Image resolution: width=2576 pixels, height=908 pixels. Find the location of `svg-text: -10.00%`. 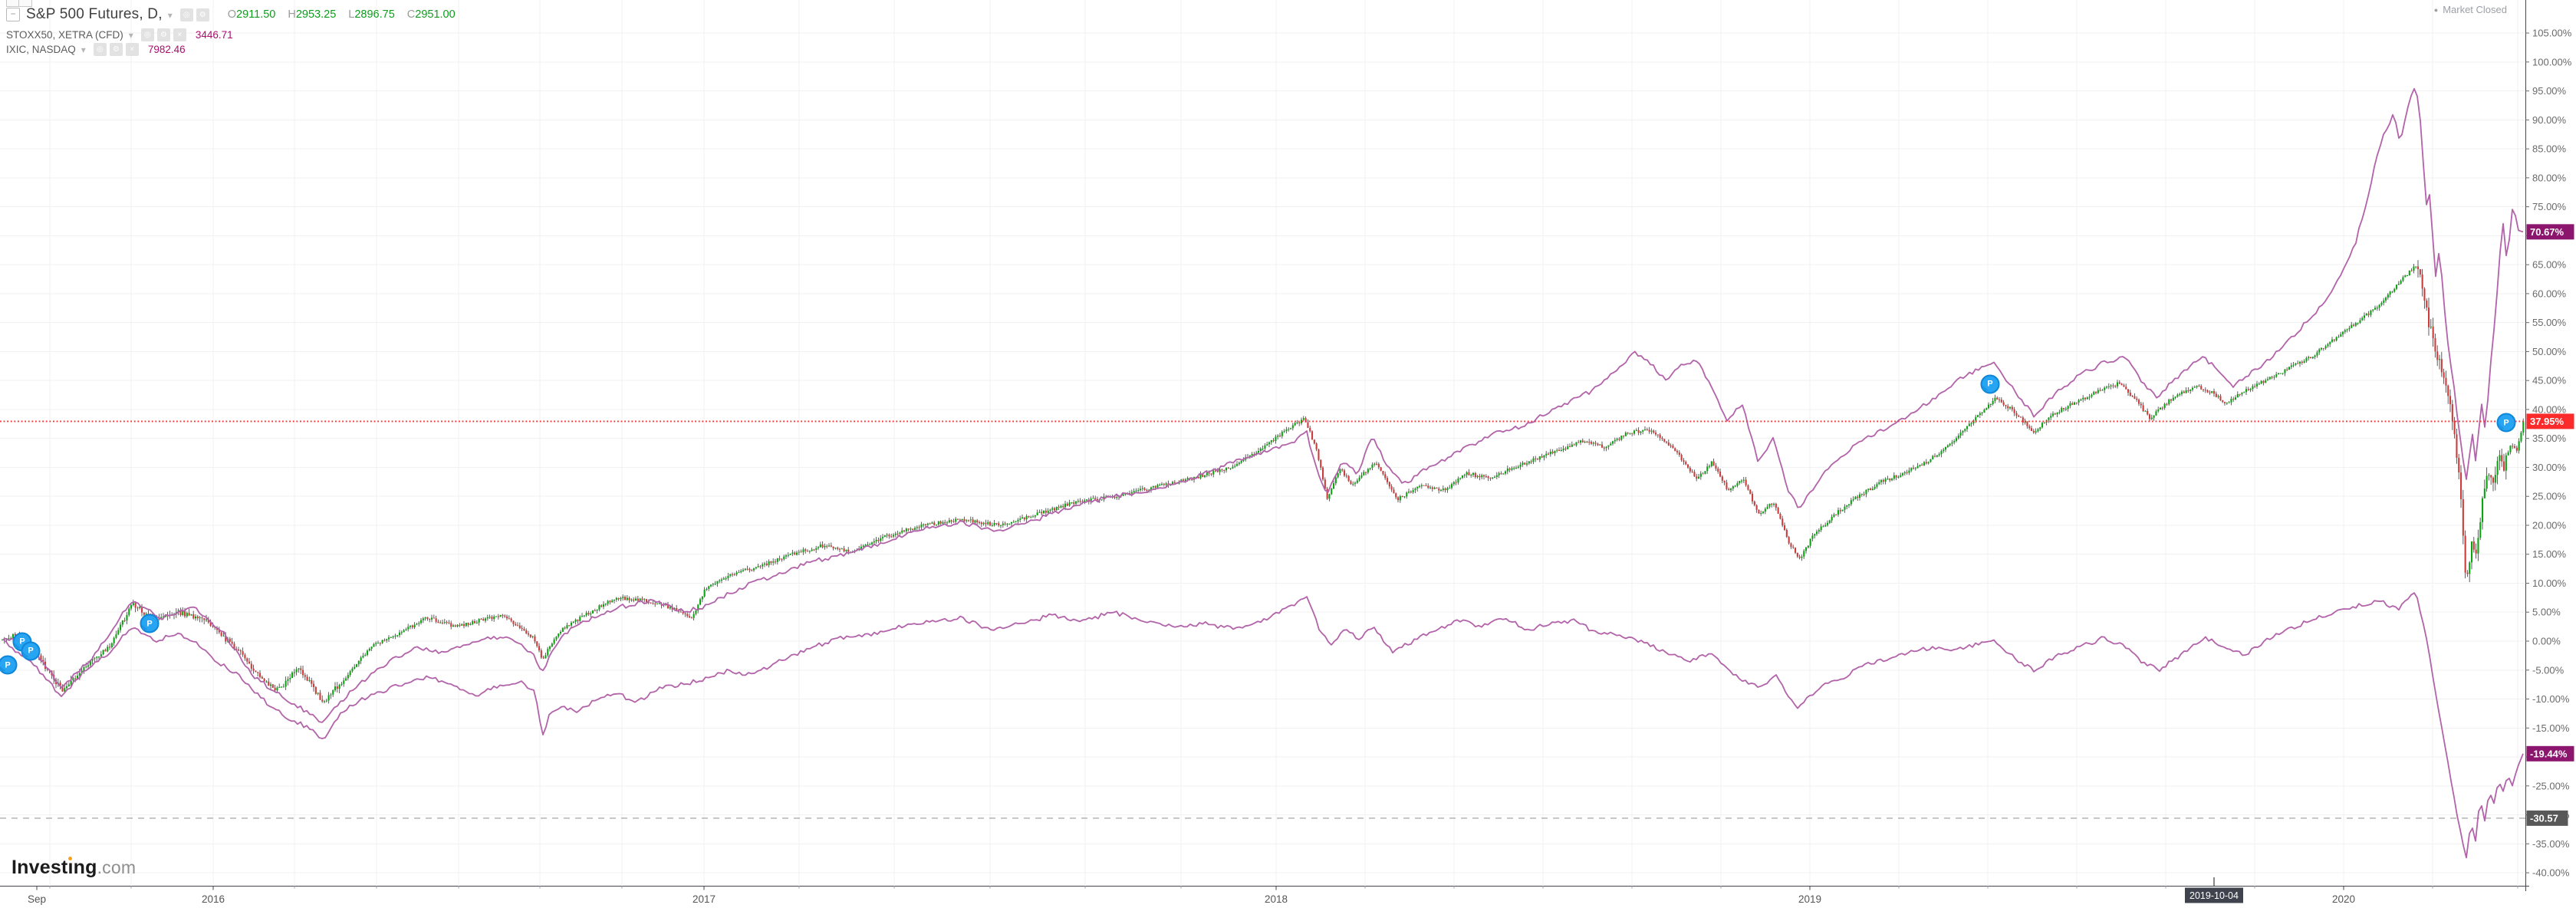

svg-text: -10.00% is located at coordinates (2551, 699).